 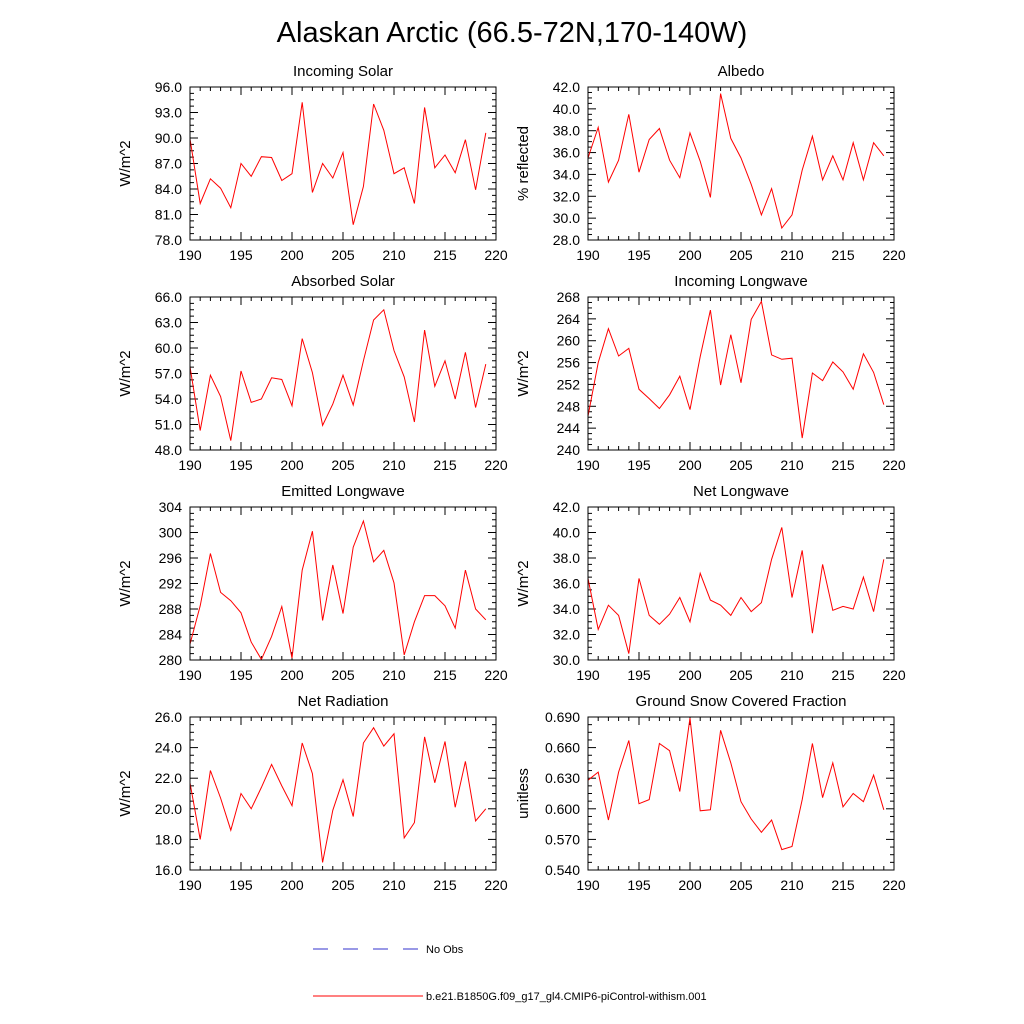 What do you see at coordinates (168, 87) in the screenshot?
I see `y-tick-label: 96.0` at bounding box center [168, 87].